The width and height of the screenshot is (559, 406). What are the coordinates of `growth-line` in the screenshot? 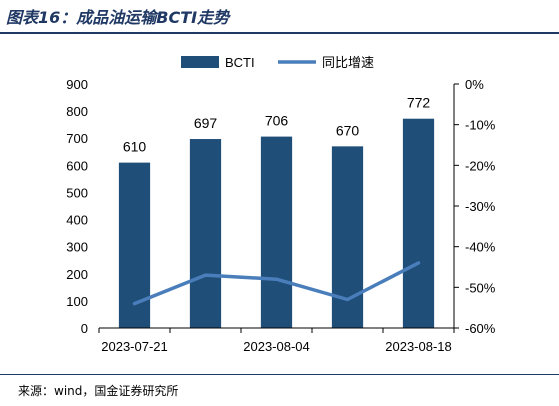 It's located at (276, 283).